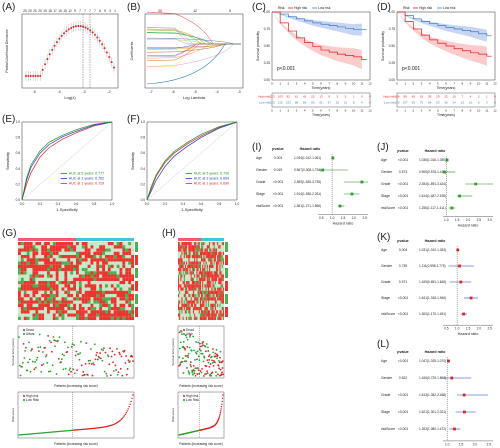 The height and width of the screenshot is (448, 500). I want to click on x-tick-label: 1.0, so click(112, 204).